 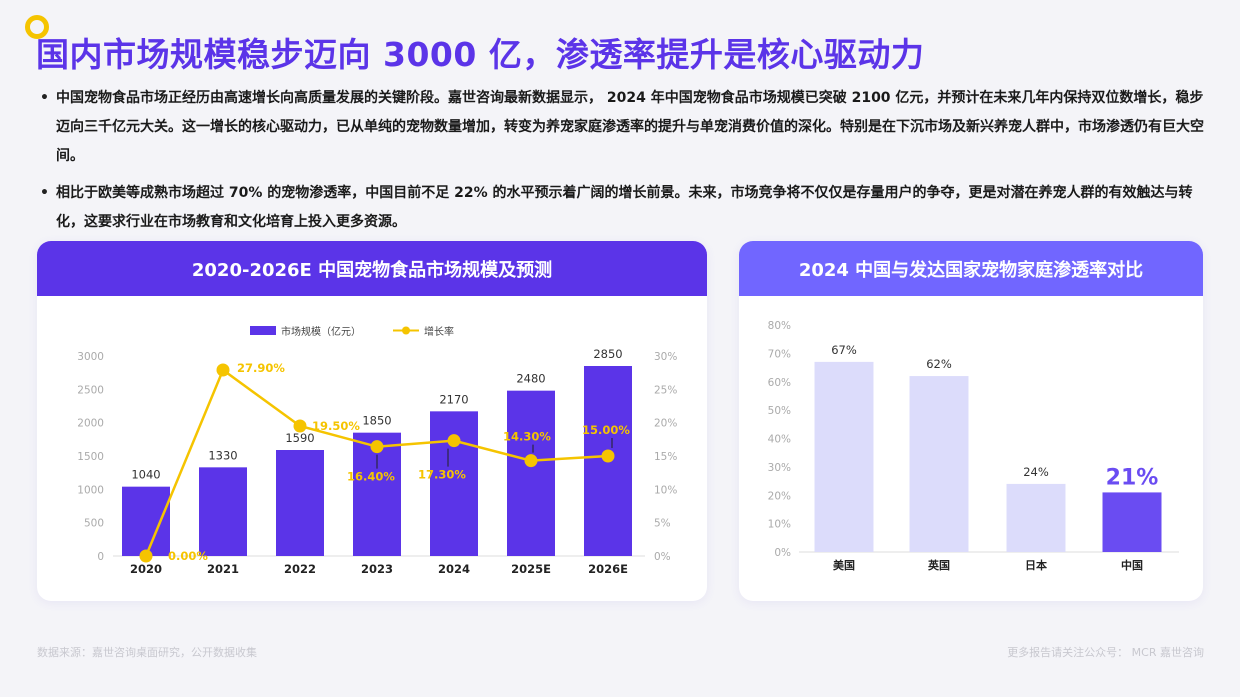 I want to click on y-tick-label: 50%, so click(x=779, y=411).